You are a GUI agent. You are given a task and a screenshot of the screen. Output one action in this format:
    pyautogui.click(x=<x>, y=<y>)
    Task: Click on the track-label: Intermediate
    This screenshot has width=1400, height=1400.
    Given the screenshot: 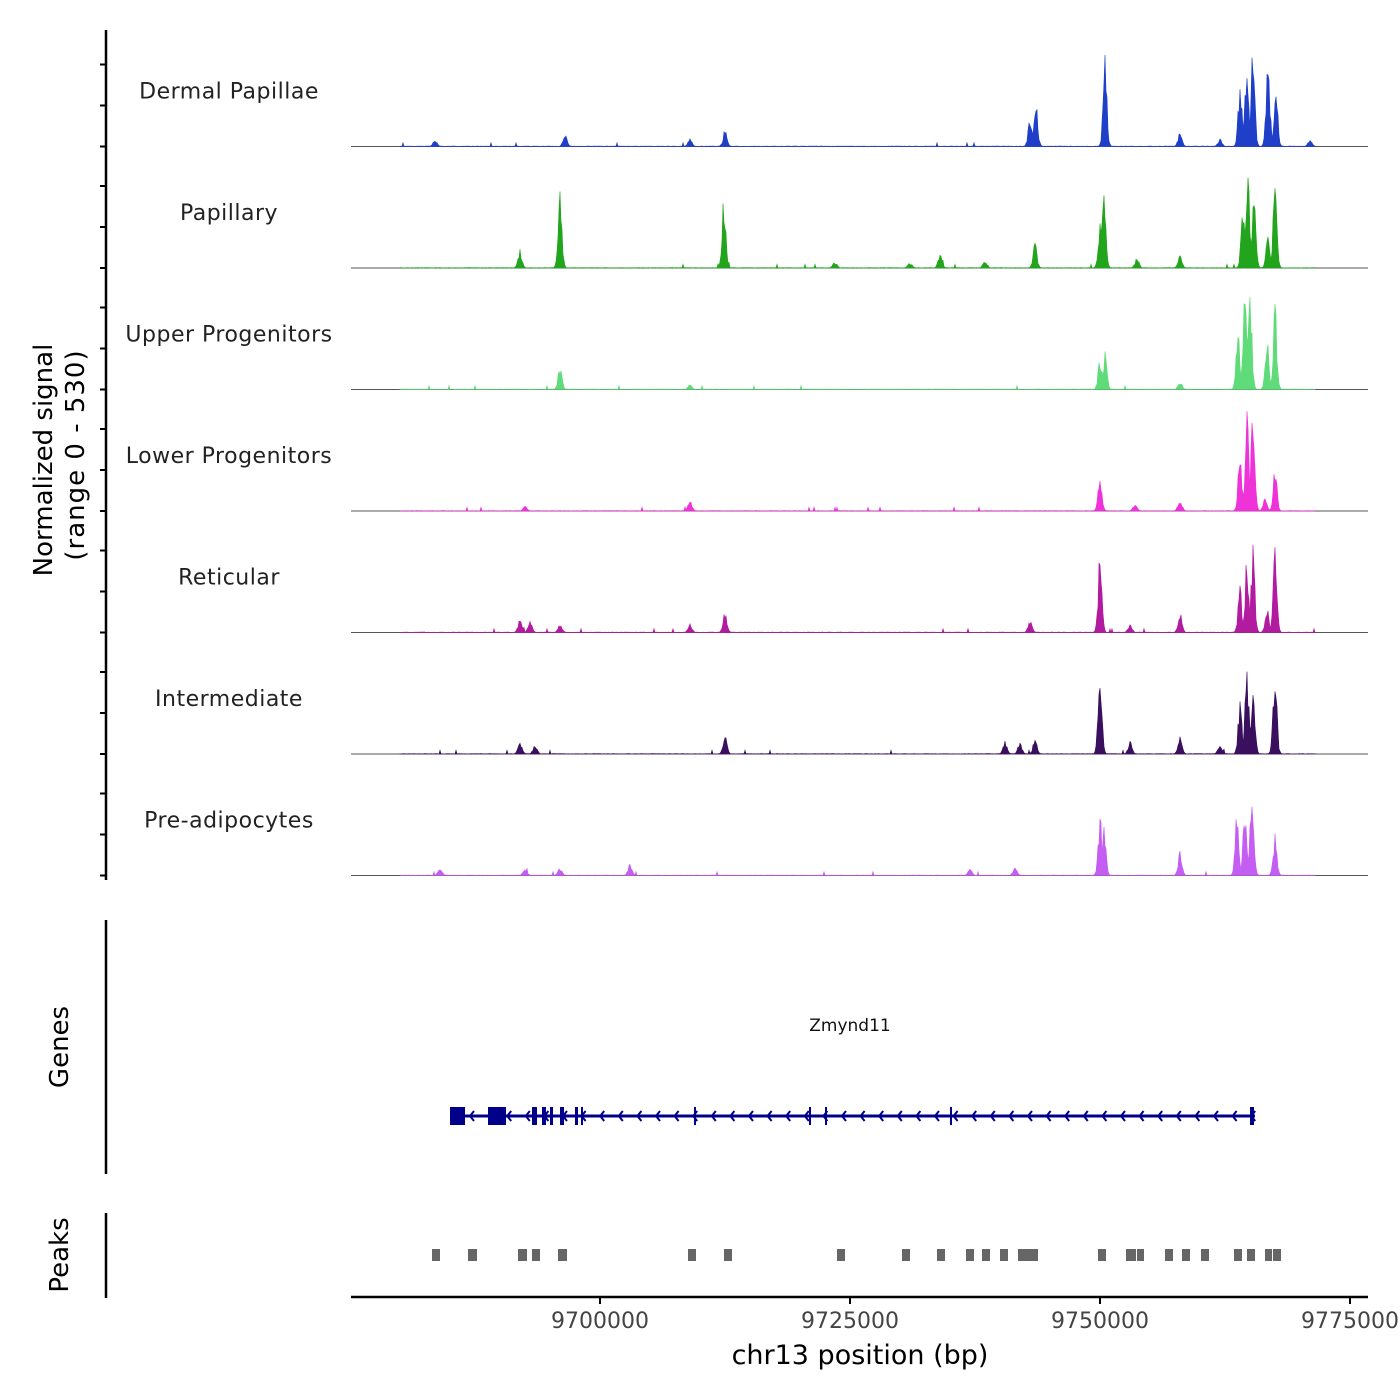 What is the action you would take?
    pyautogui.click(x=229, y=699)
    